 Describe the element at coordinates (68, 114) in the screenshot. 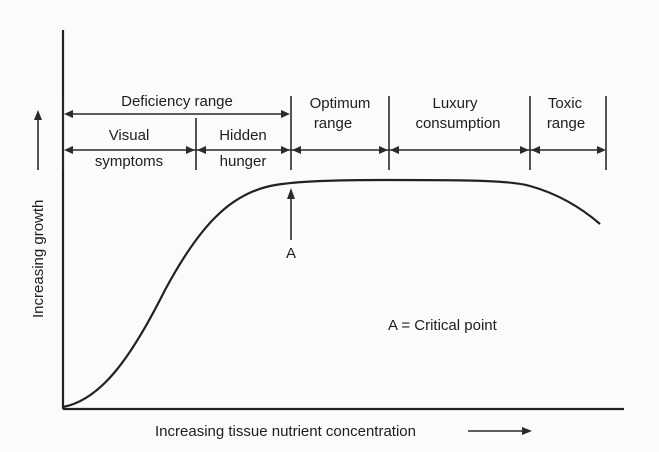

I see `deficiency-arrow-left` at that location.